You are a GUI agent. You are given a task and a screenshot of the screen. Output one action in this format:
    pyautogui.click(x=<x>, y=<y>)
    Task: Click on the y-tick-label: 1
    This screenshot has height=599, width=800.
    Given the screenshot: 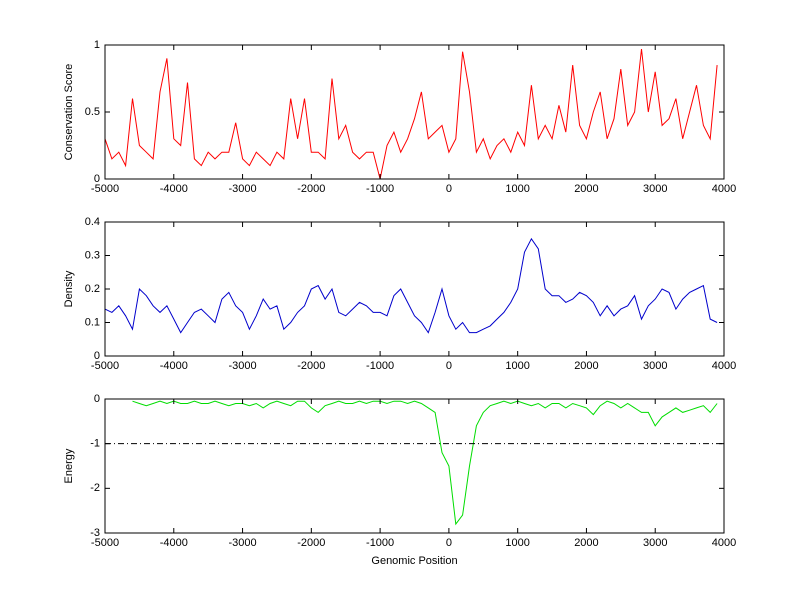 What is the action you would take?
    pyautogui.click(x=97, y=45)
    